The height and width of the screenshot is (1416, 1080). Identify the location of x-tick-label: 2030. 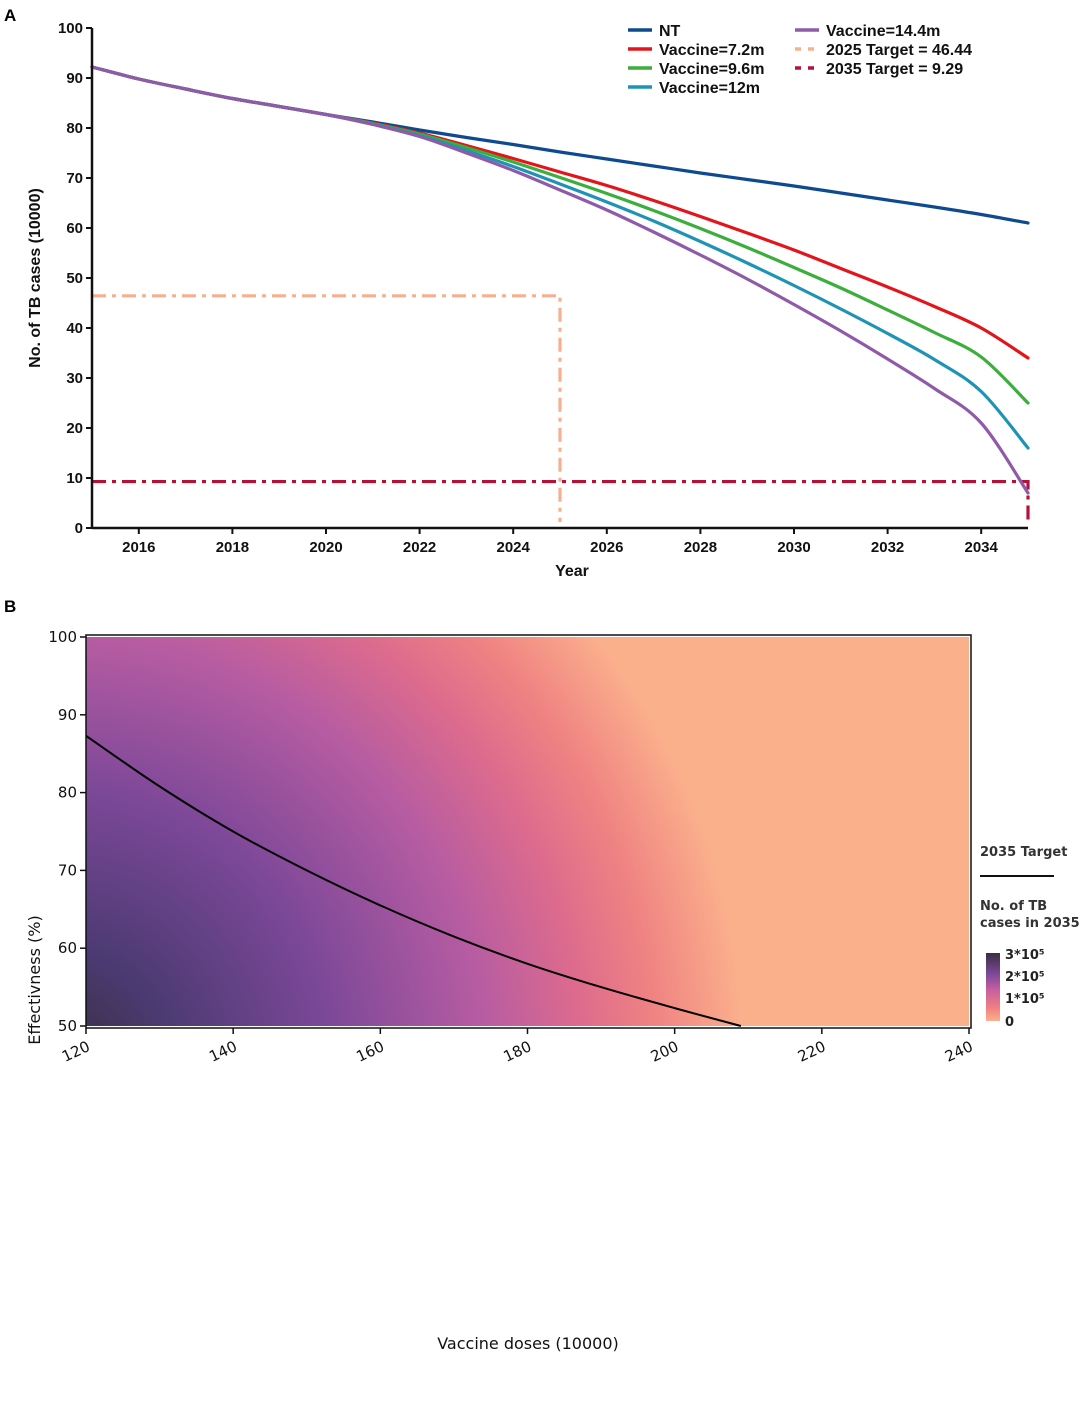
(793, 547).